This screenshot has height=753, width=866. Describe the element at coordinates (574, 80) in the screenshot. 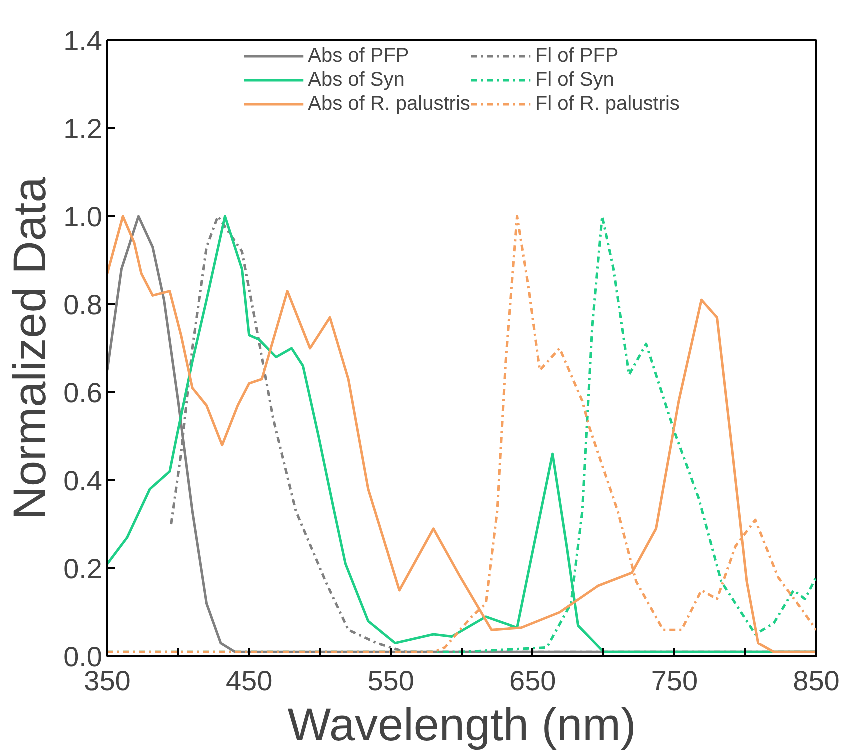

I see `legend-label: Fl of Syn` at that location.